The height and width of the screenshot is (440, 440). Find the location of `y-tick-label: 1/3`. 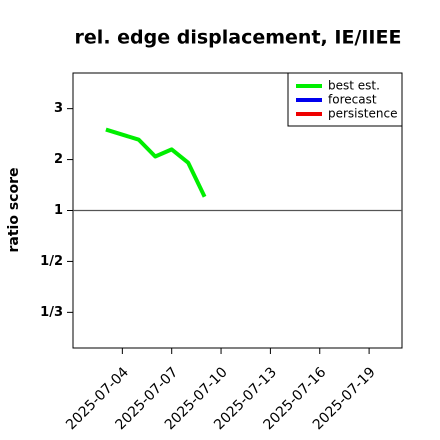

y-tick-label: 1/3 is located at coordinates (51, 312).